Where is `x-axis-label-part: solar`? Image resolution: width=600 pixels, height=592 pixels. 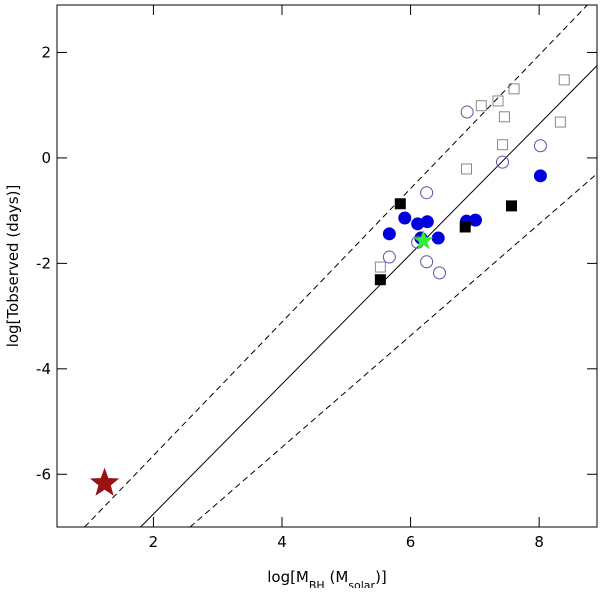
x-axis-label-part: solar is located at coordinates (361, 584).